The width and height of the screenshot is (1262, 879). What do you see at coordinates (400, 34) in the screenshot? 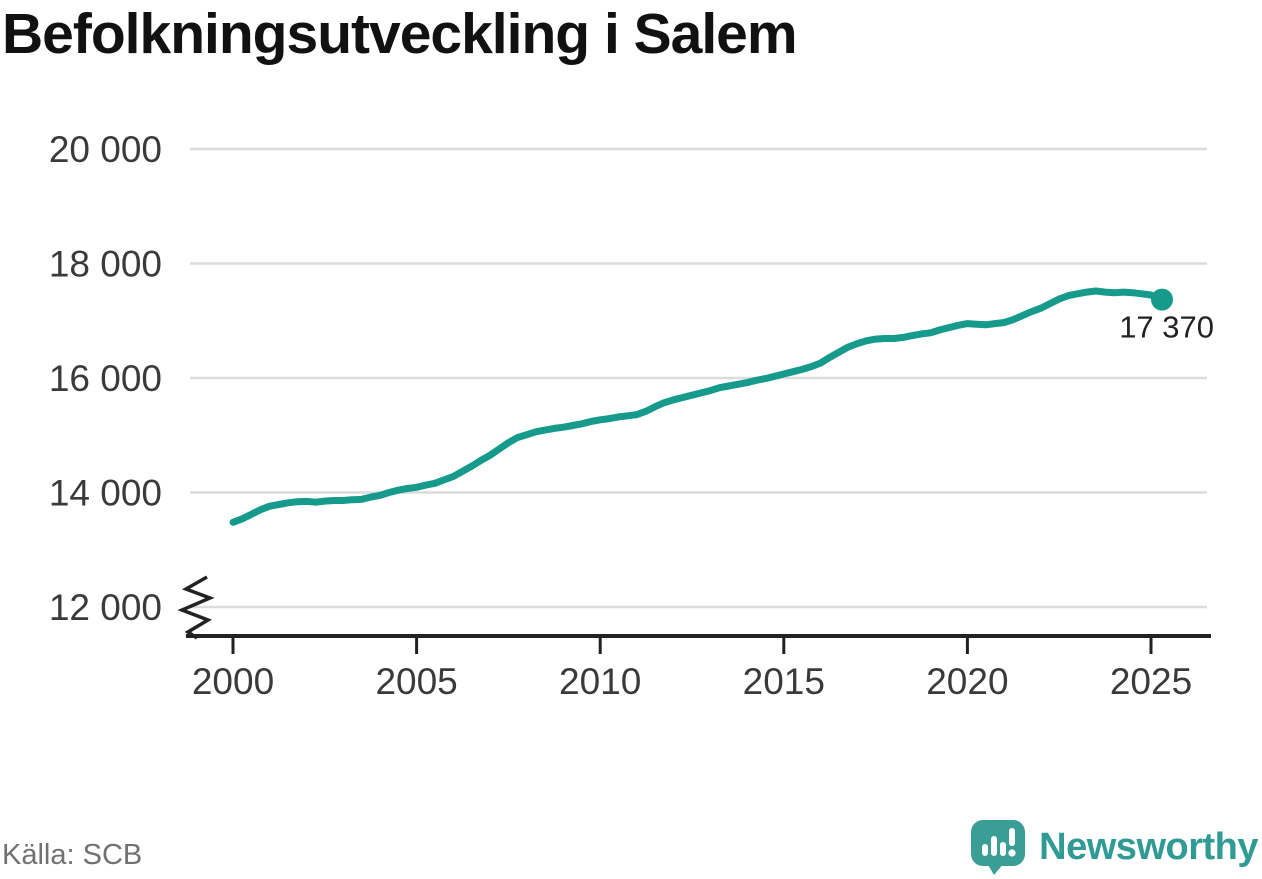
I see `chart-title: Befolkningsutveckling i Salem` at bounding box center [400, 34].